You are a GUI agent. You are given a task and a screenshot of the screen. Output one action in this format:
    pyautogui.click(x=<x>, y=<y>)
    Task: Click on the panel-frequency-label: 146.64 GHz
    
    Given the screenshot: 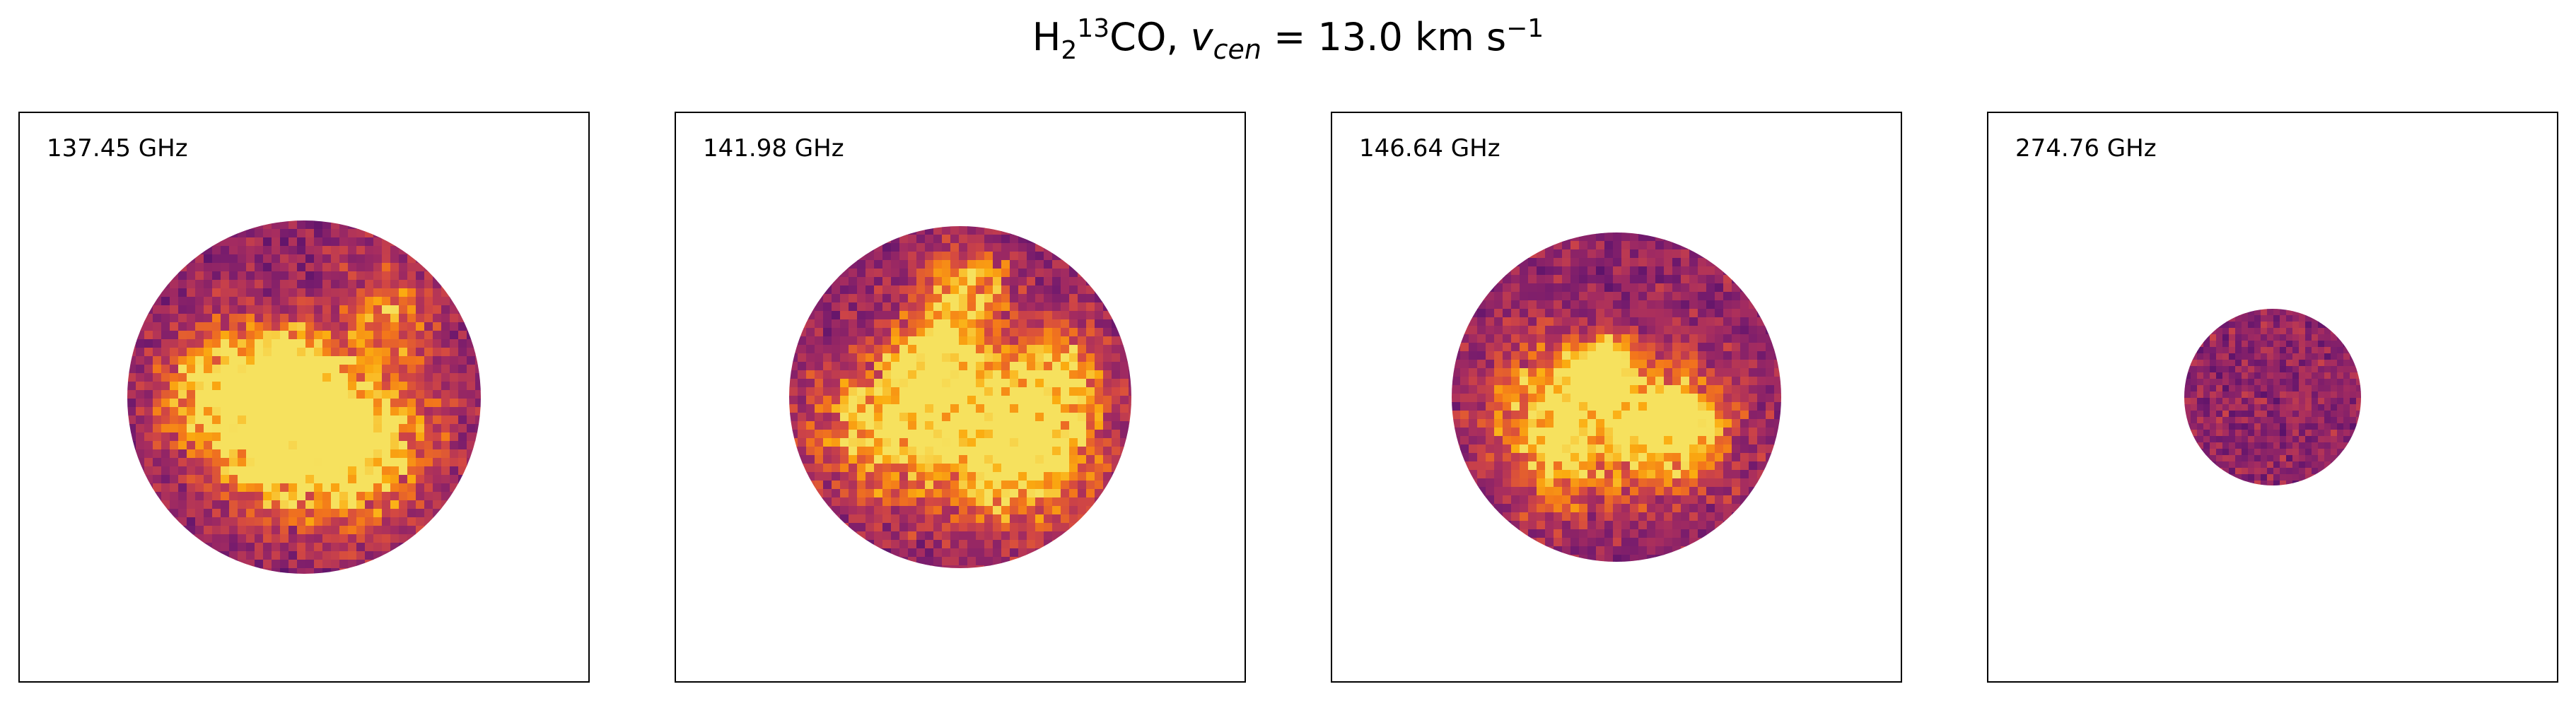 What is the action you would take?
    pyautogui.click(x=1429, y=148)
    